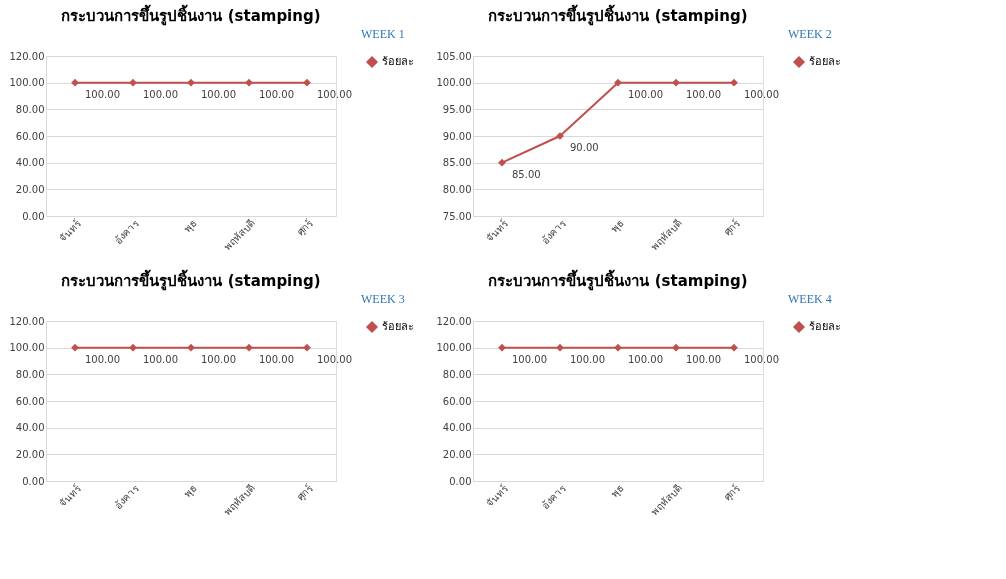 This screenshot has height=579, width=1006. I want to click on data-label: 90.00, so click(584, 147).